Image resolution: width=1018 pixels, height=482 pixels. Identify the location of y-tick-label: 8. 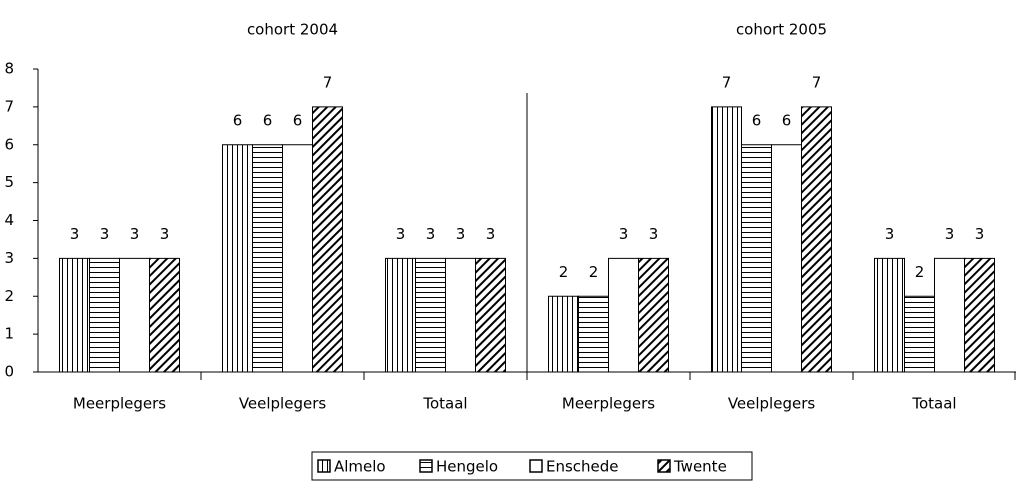
(9, 69).